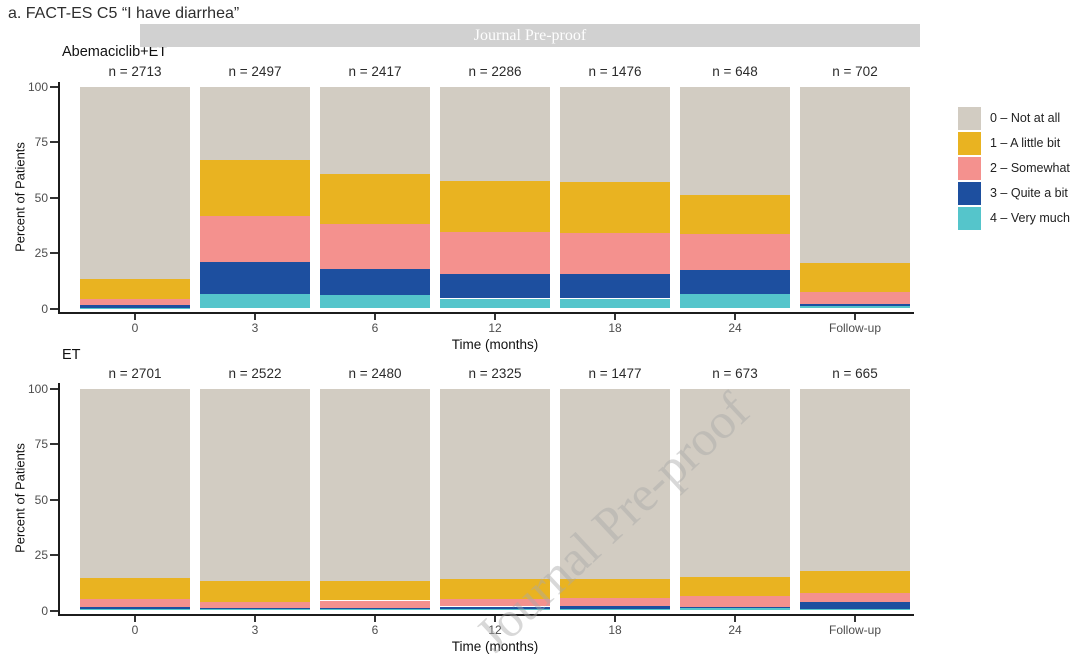 The width and height of the screenshot is (1080, 664). Describe the element at coordinates (735, 71) in the screenshot. I see `n-label: n = 648` at that location.